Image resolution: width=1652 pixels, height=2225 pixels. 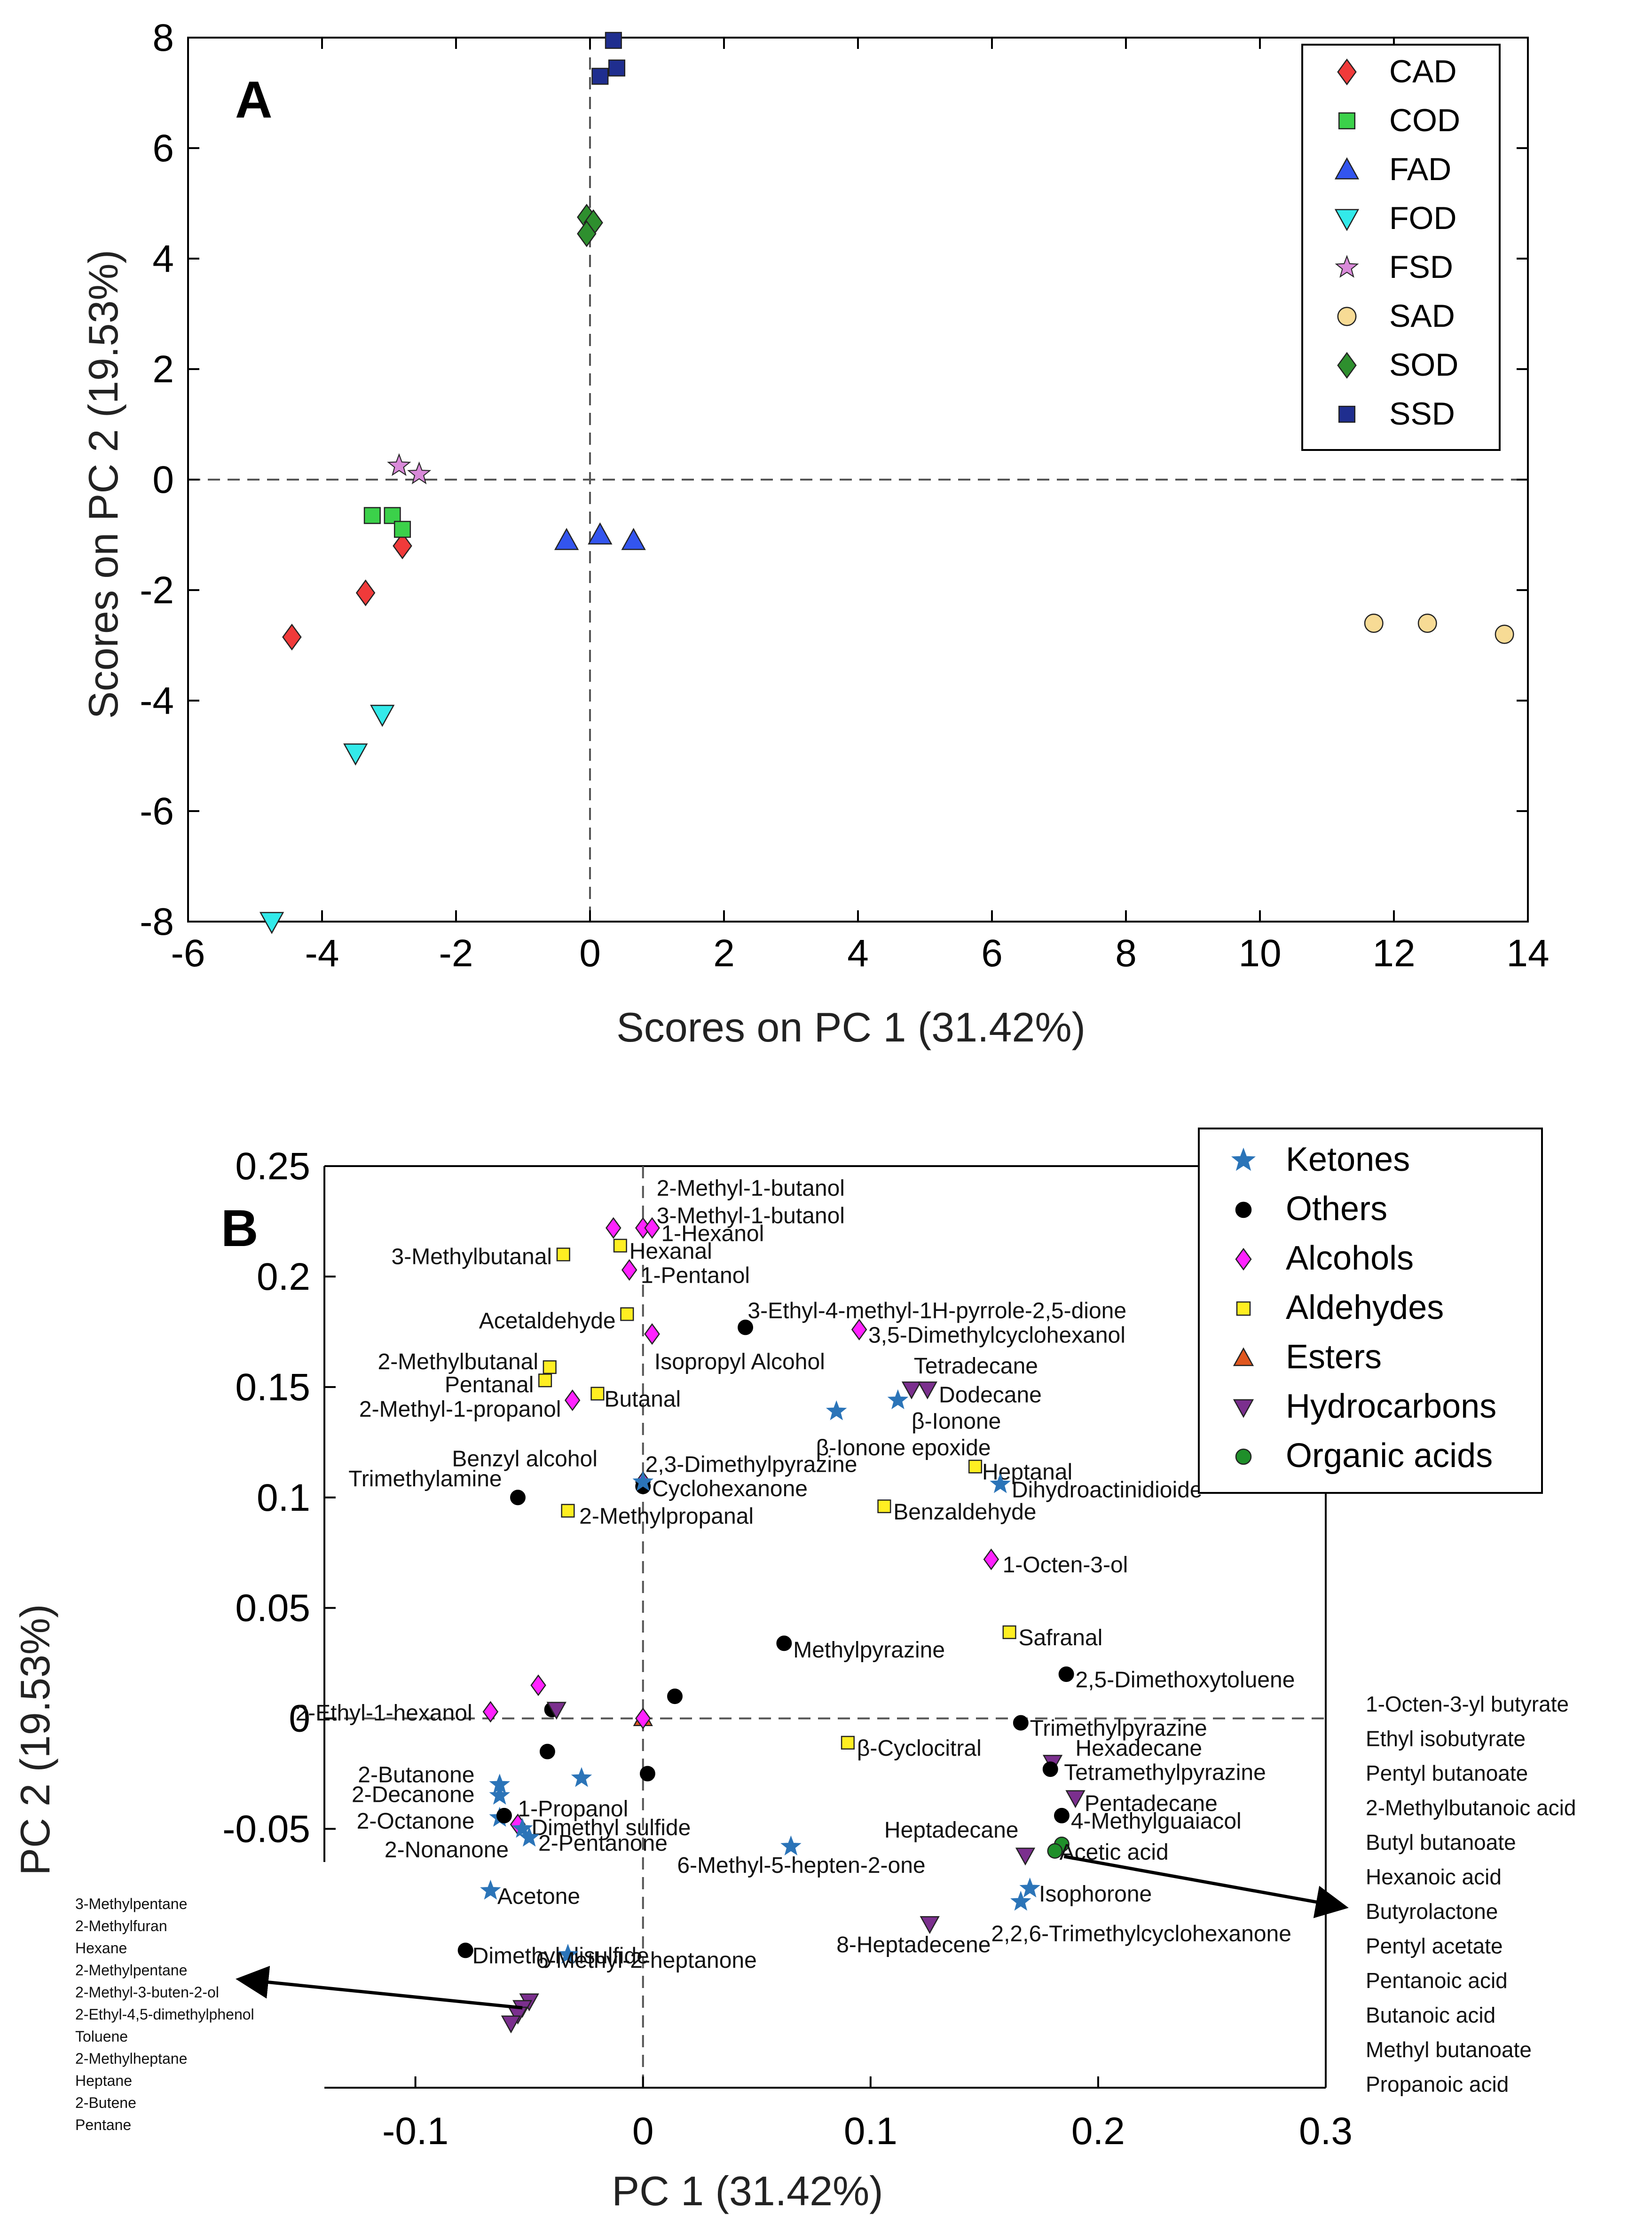 I want to click on panel-b-point-label: 2,5-Dimethoxytoluene, so click(x=1186, y=1679).